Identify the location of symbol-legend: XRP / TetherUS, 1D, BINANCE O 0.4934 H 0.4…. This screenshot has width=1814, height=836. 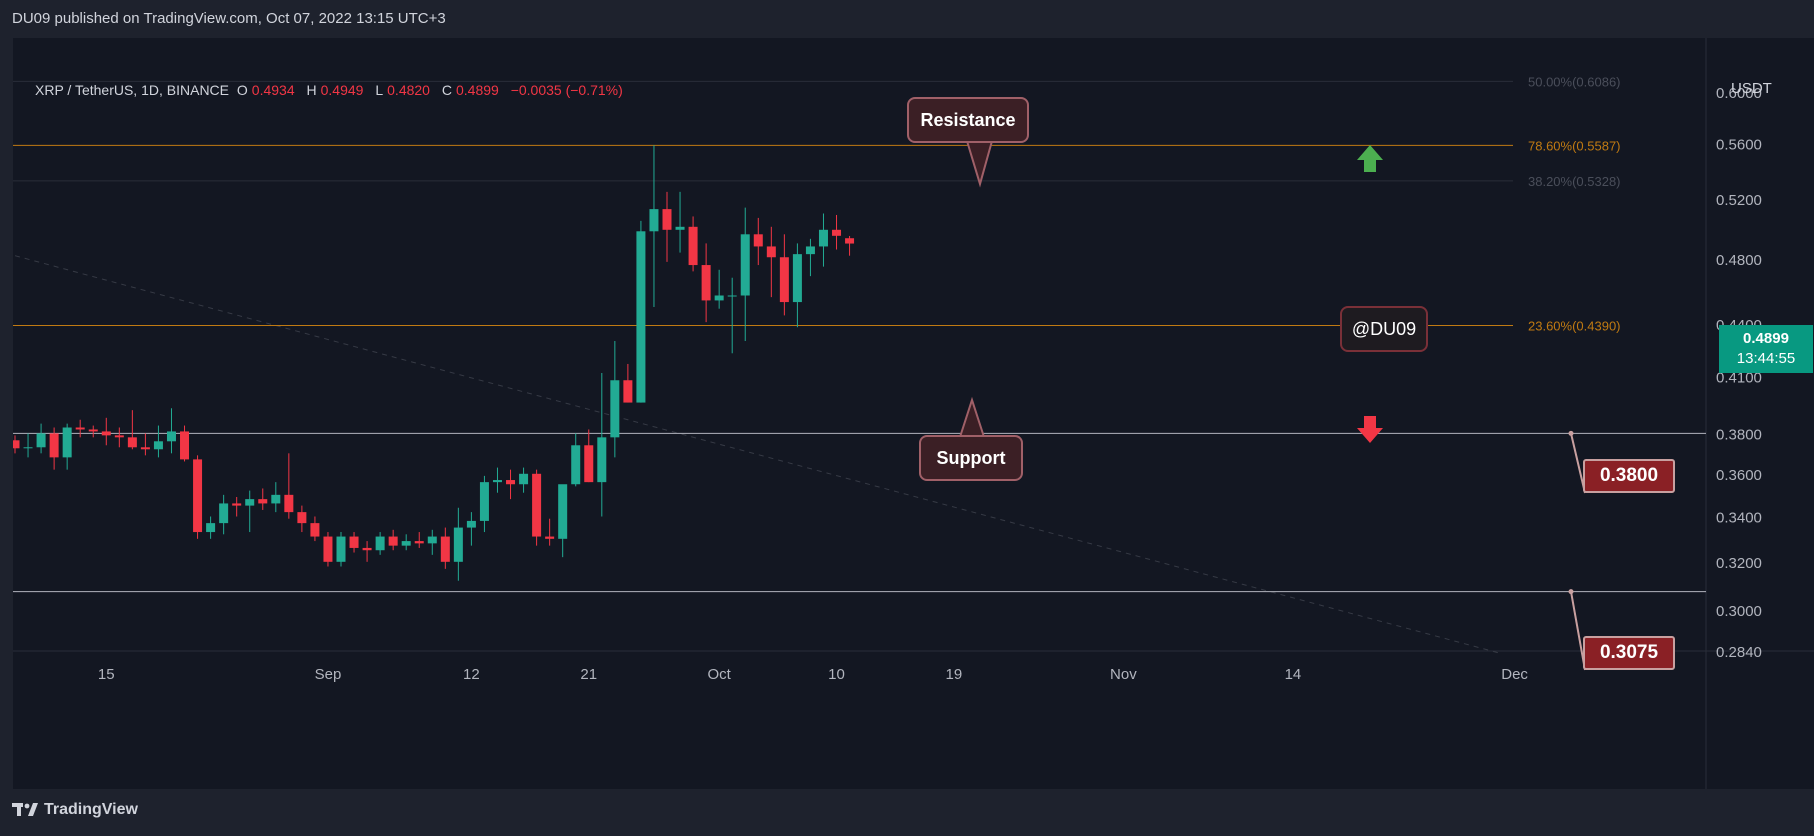
(333, 90).